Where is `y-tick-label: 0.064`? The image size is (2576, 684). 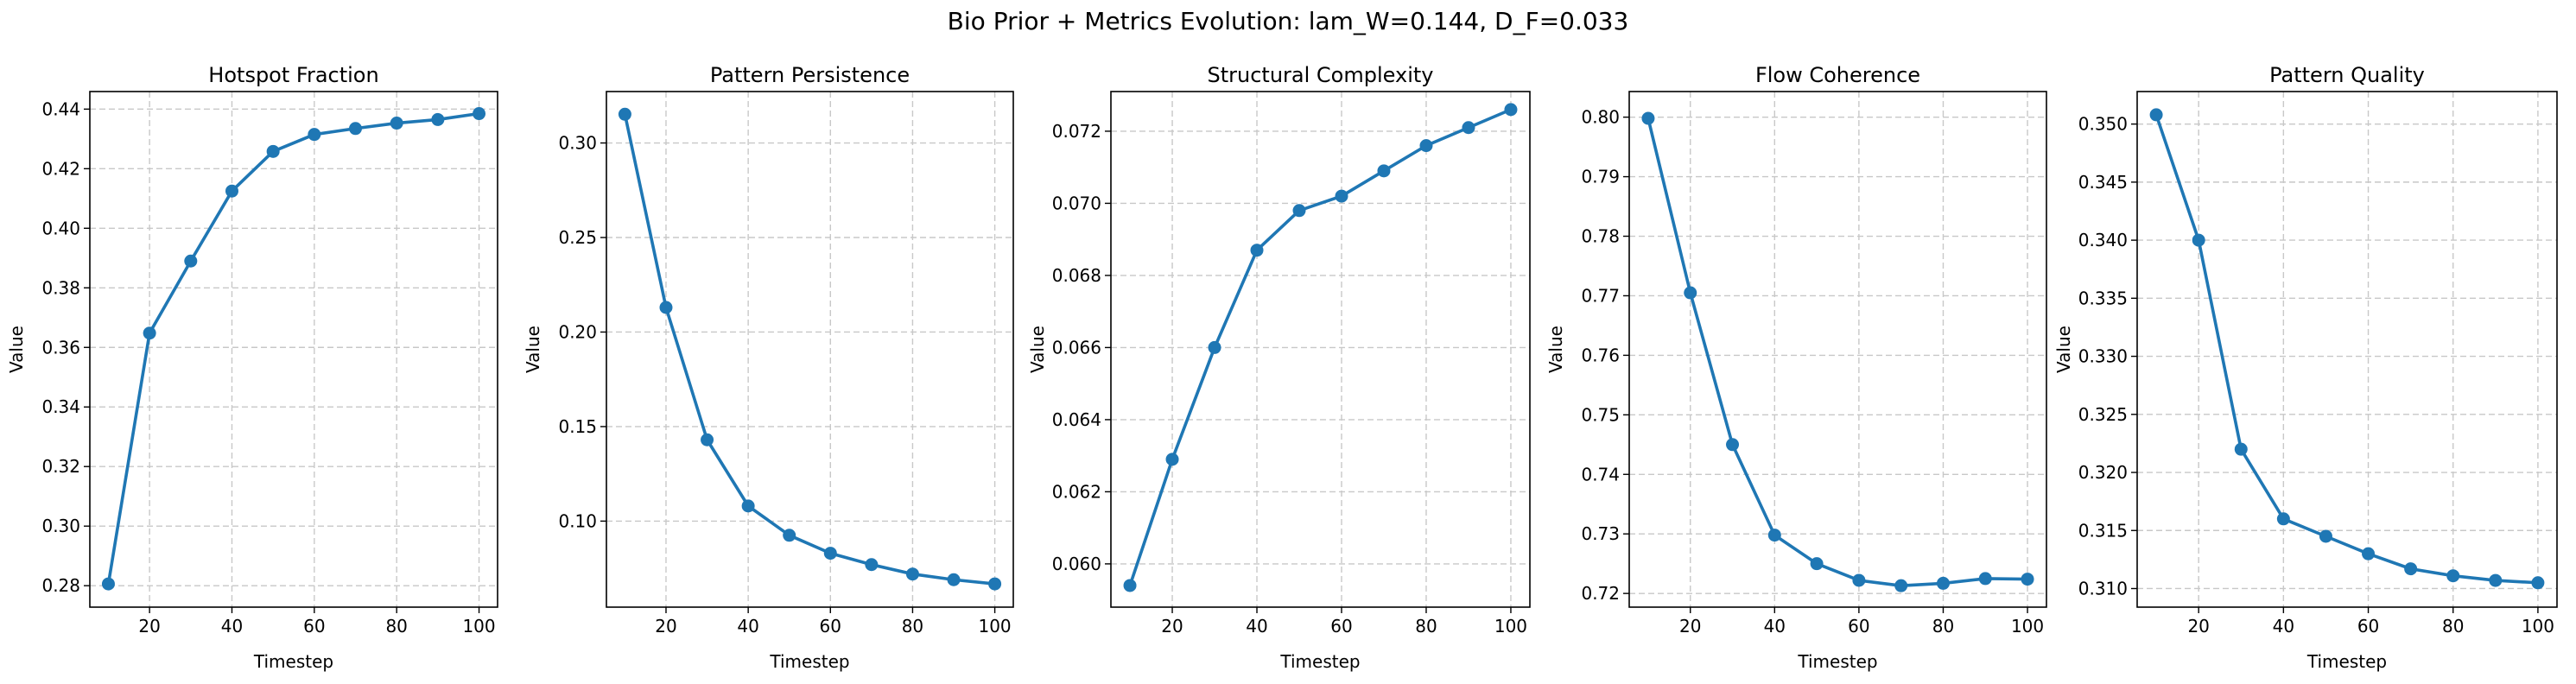
y-tick-label: 0.064 is located at coordinates (1076, 419).